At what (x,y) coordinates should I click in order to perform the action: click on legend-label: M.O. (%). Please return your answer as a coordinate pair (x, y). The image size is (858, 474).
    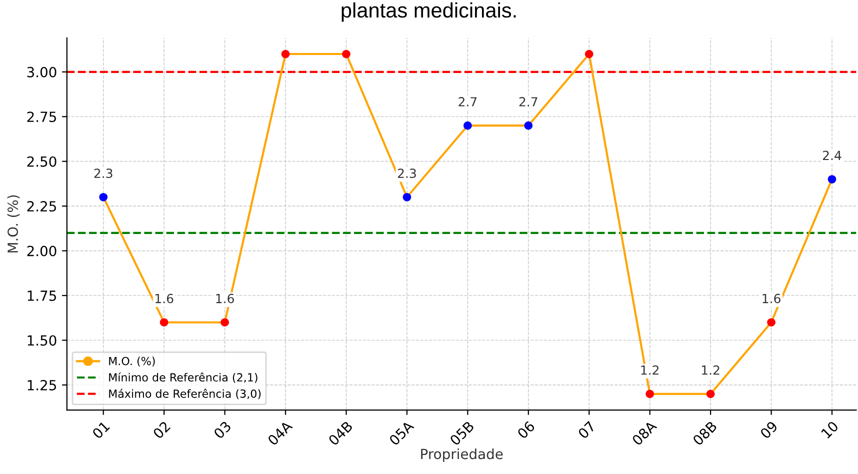
    Looking at the image, I should click on (132, 361).